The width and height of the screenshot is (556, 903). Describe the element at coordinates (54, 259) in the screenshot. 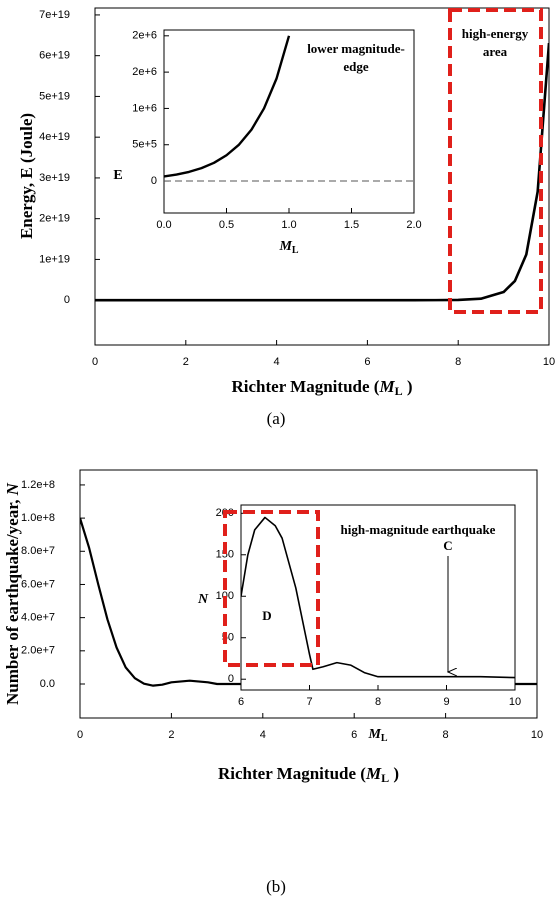

I see `y-tick-label: 1e+19` at that location.